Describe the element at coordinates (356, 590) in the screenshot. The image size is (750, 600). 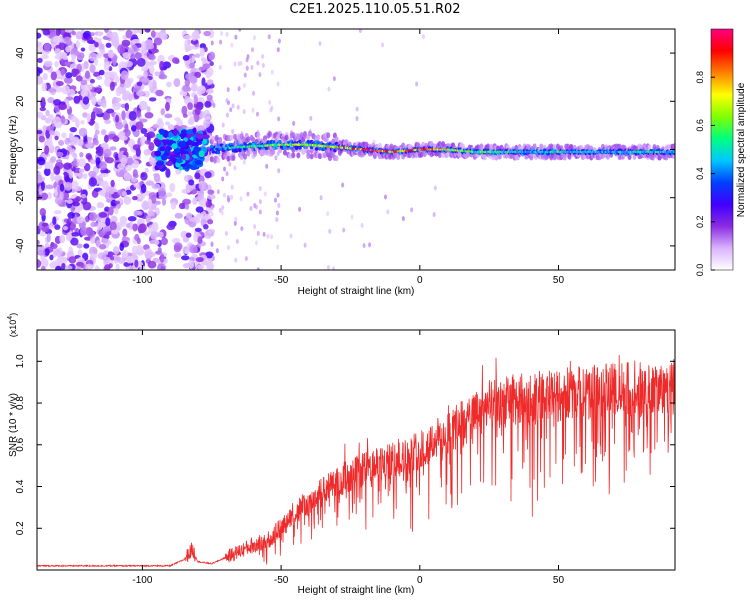
I see `snr-x-label: Height of straight line (km)` at that location.